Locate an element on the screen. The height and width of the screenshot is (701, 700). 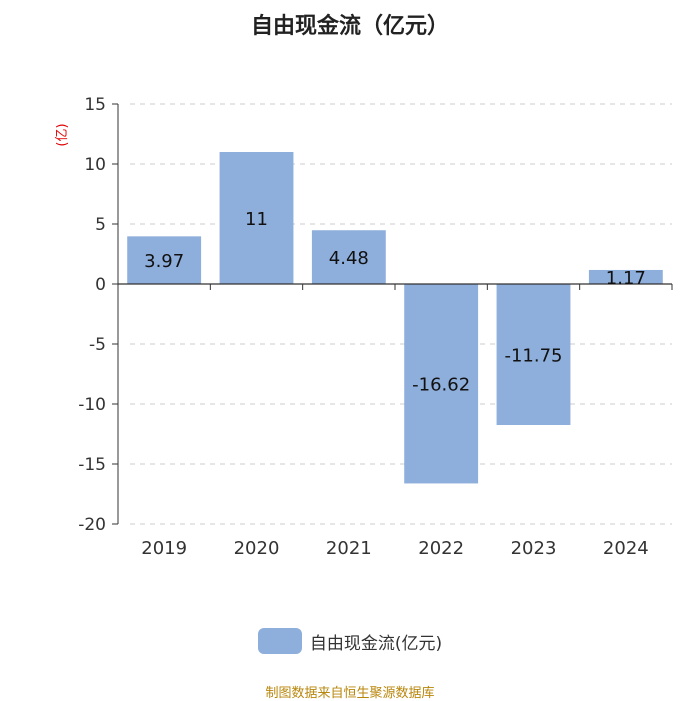
y-tick-label: -5 is located at coordinates (97, 345).